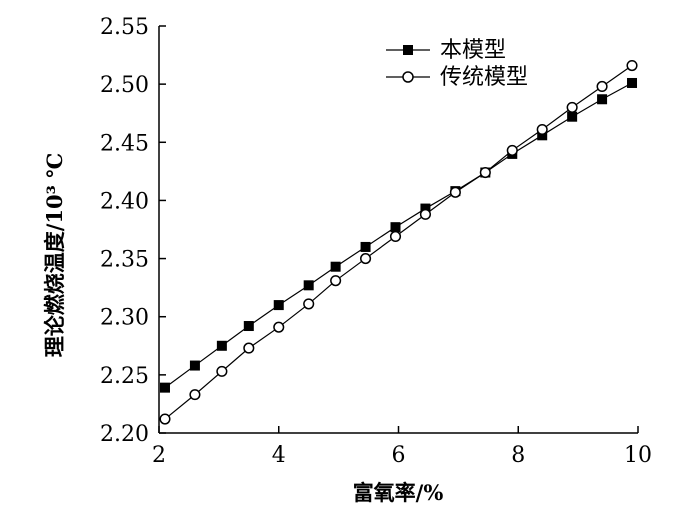 This screenshot has width=700, height=514. I want to click on y-tick-label: 2.40, so click(124, 201).